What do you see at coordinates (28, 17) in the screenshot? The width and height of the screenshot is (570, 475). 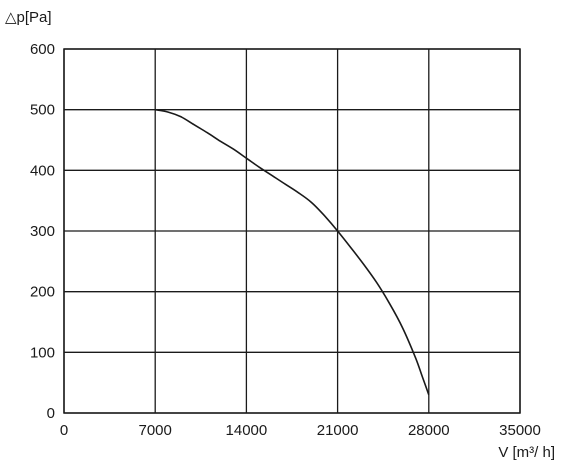 I see `y-axis-title: △p[Pa]` at bounding box center [28, 17].